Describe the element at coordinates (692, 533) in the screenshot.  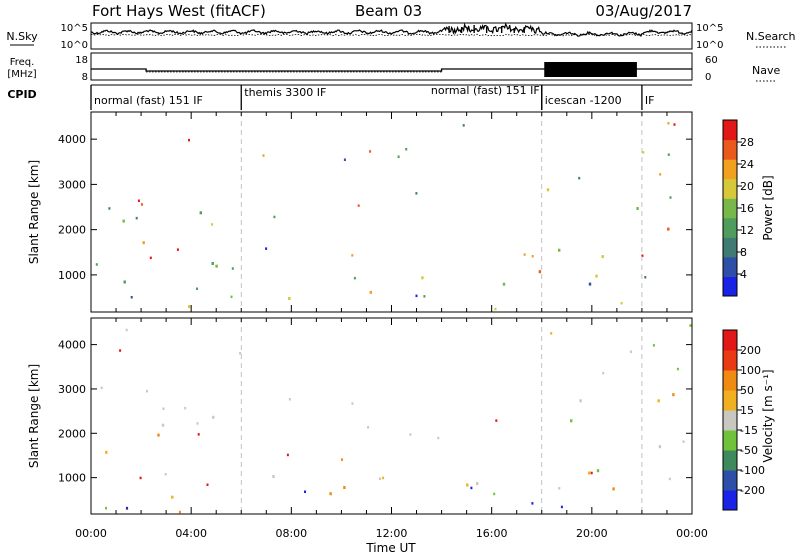
I see `time-tick-label-6: 00:00` at that location.